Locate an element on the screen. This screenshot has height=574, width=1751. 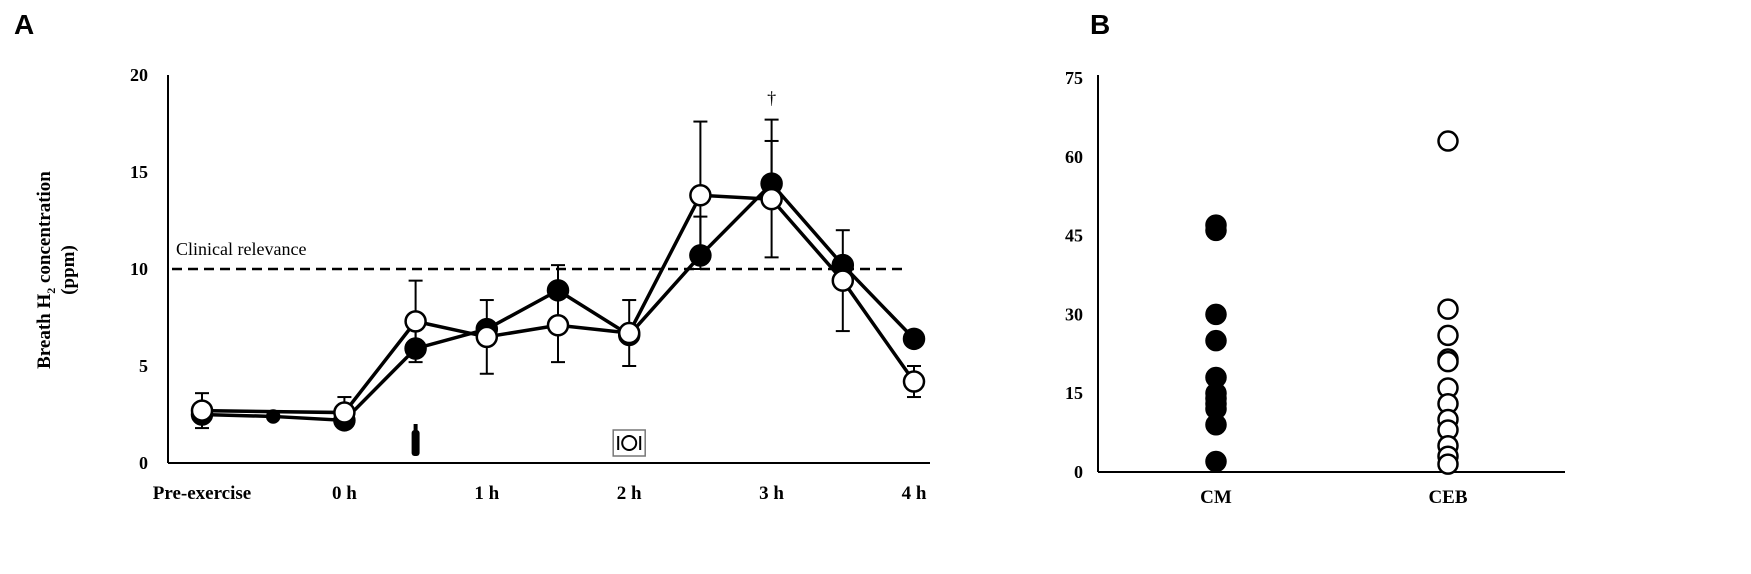
drink-bottle-icon is located at coordinates (415, 440).